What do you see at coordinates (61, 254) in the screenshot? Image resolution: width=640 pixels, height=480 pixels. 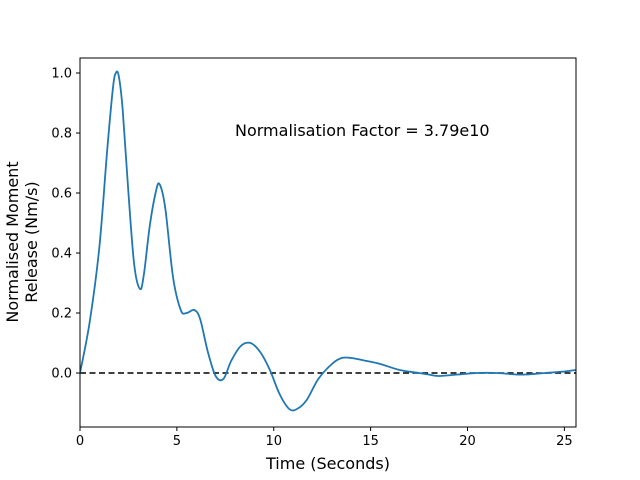 I see `y-tick-label: 0.4` at bounding box center [61, 254].